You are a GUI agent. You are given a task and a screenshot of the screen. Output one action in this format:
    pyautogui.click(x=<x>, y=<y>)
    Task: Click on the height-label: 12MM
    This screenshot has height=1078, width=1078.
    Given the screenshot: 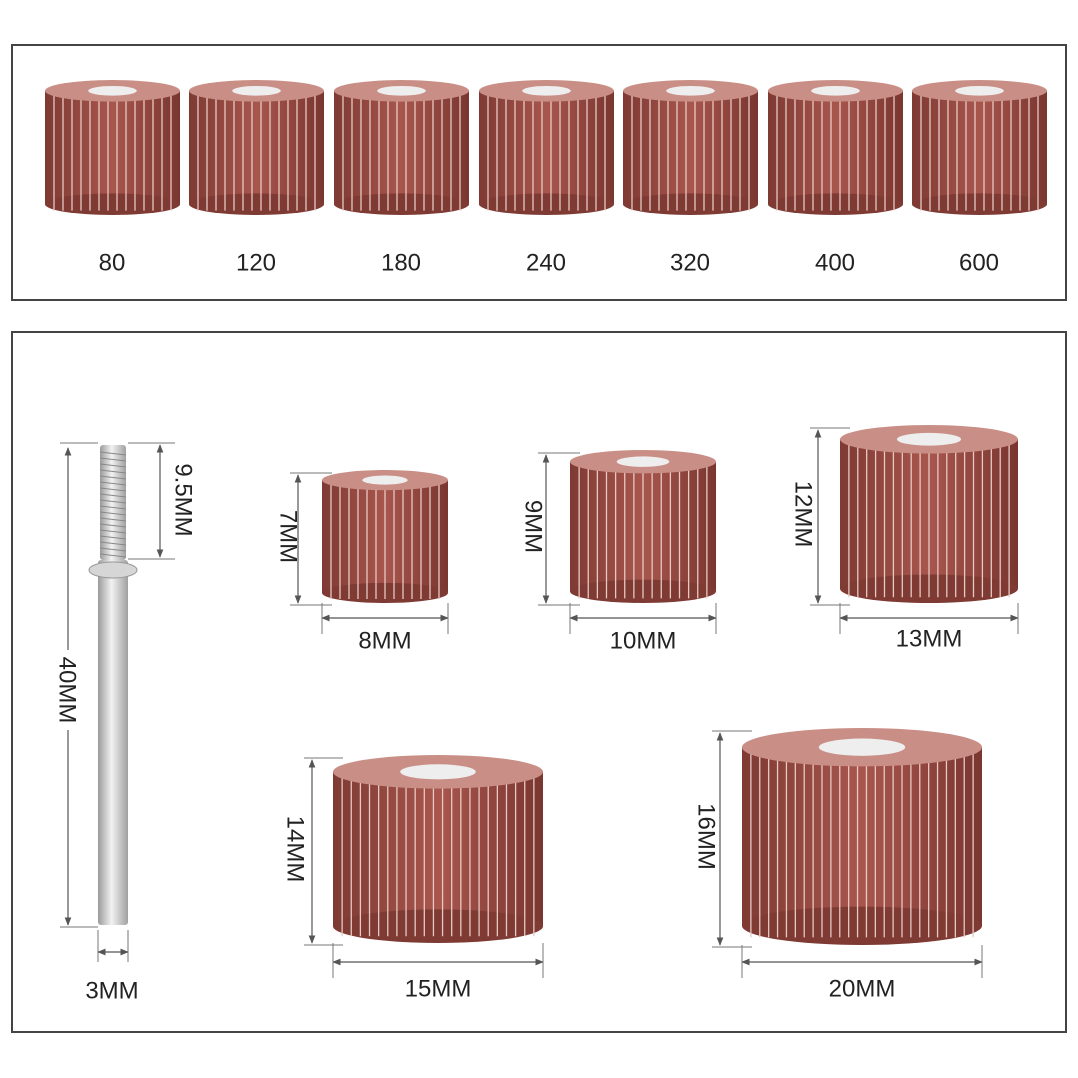 What is the action you would take?
    pyautogui.click(x=803, y=514)
    